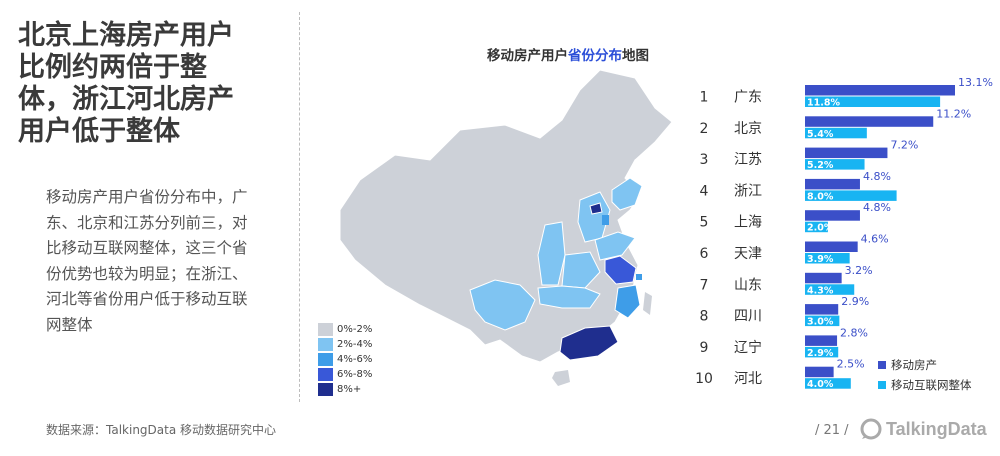  What do you see at coordinates (299, 207) in the screenshot?
I see `divider` at bounding box center [299, 207].